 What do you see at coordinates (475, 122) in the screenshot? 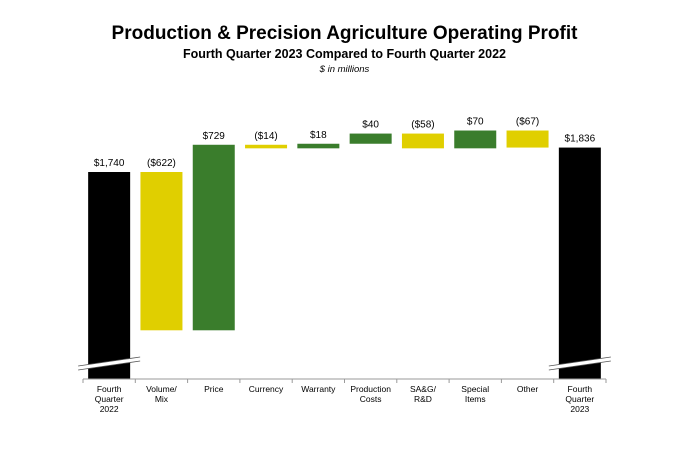
I see `data-label-7: $70` at bounding box center [475, 122].